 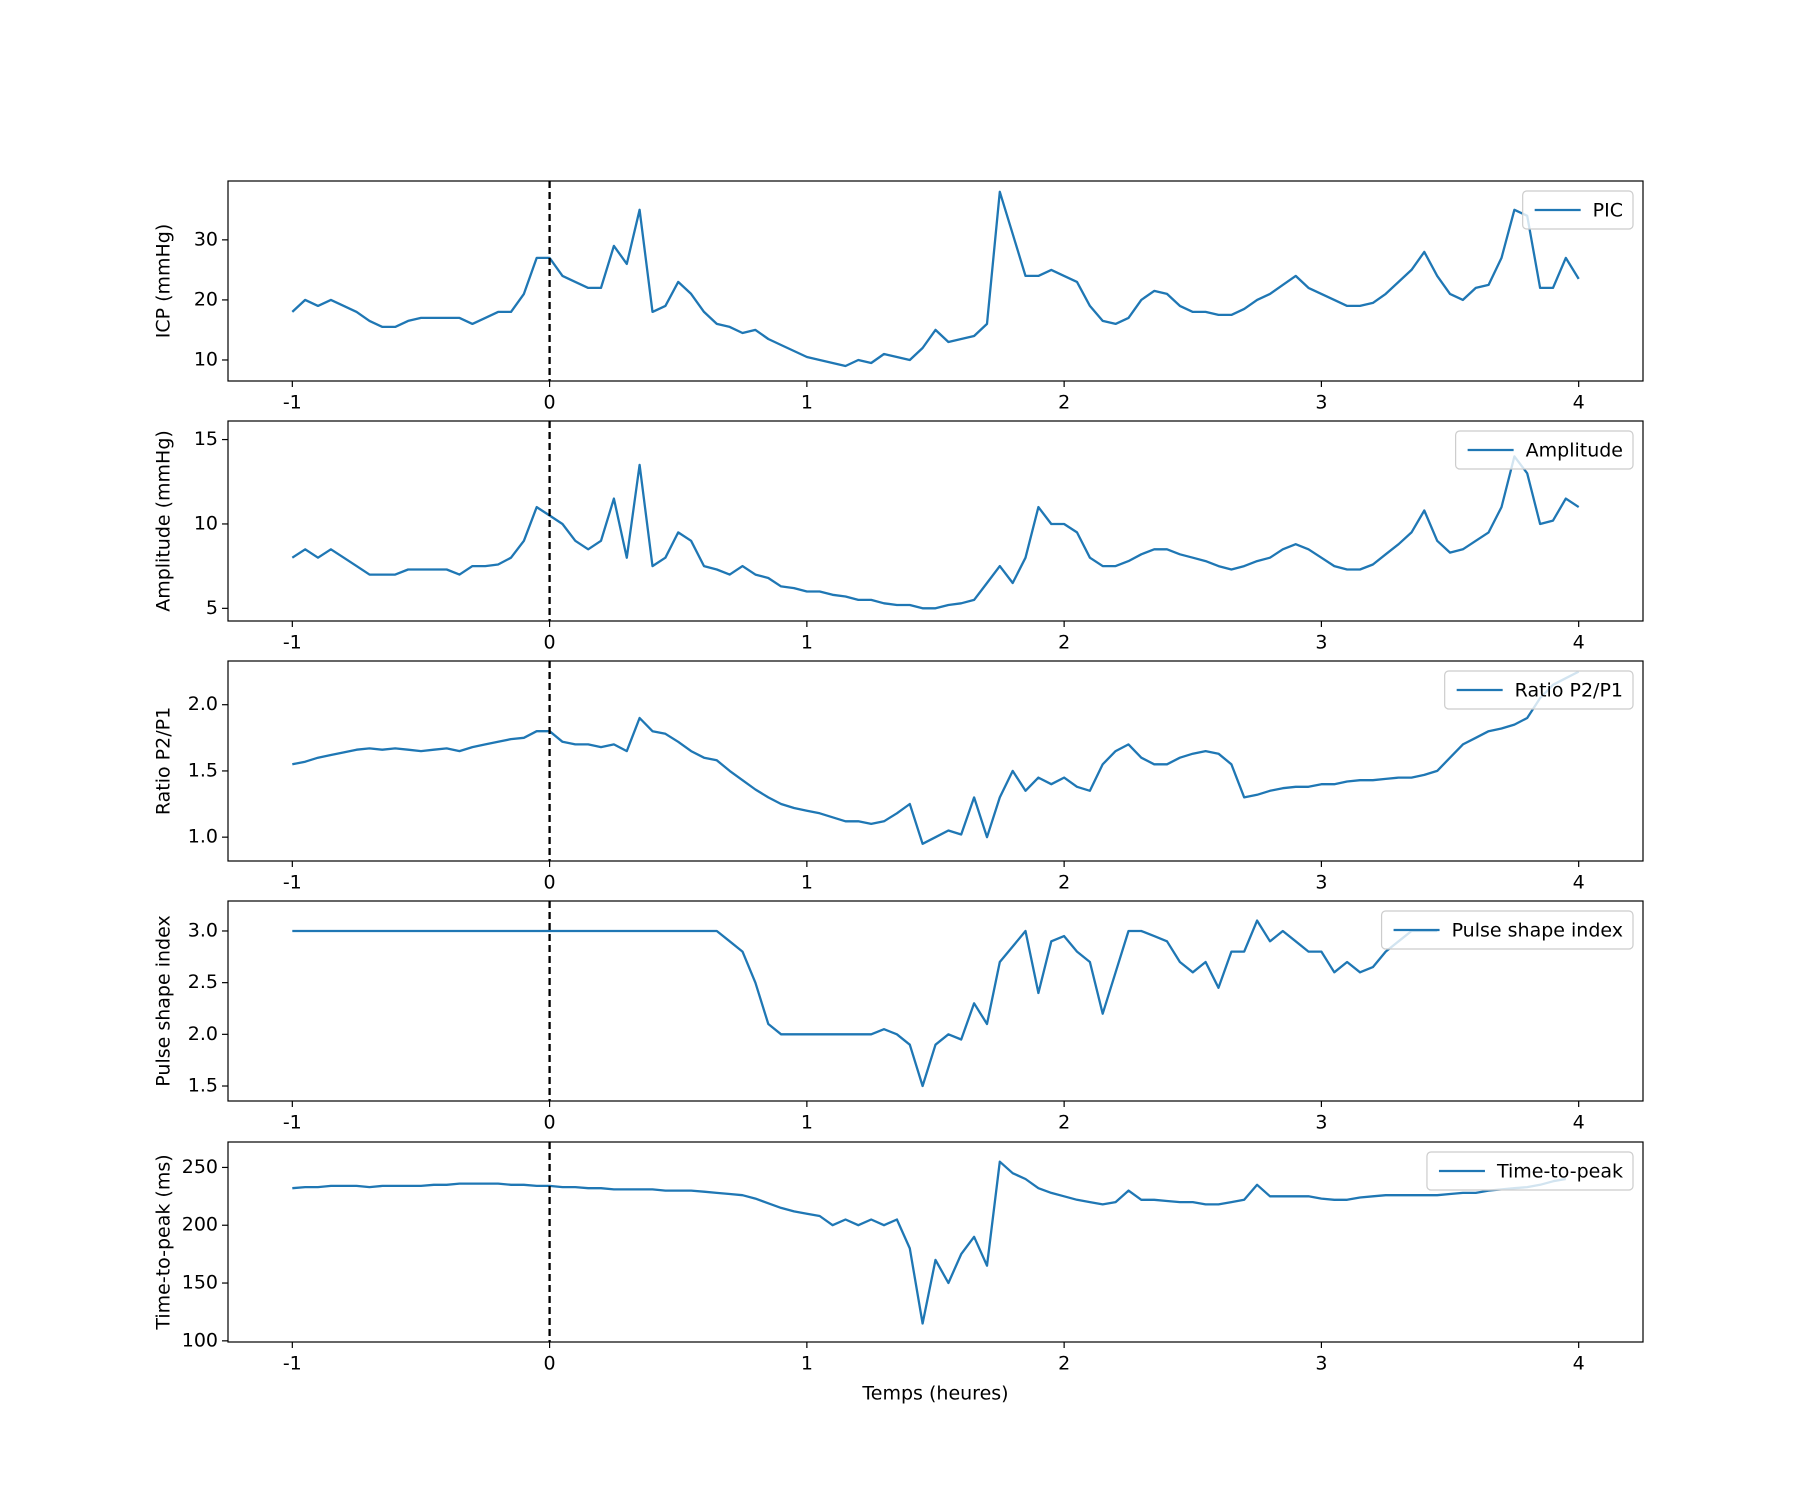 I want to click on legend-label: Pulse shape index, so click(x=1537, y=931).